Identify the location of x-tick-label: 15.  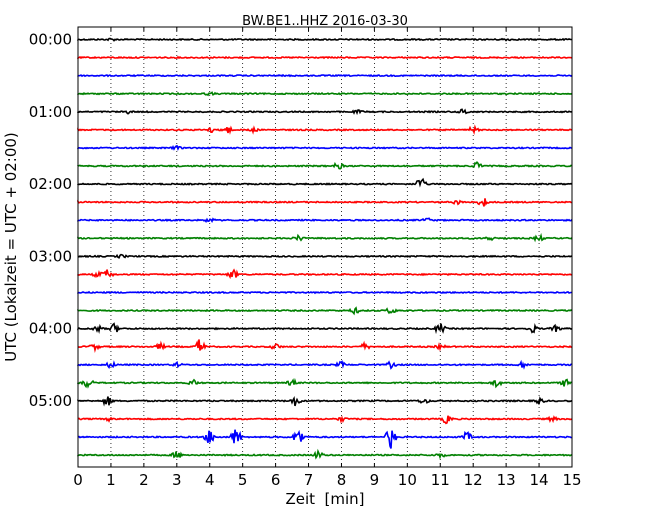
(571, 480).